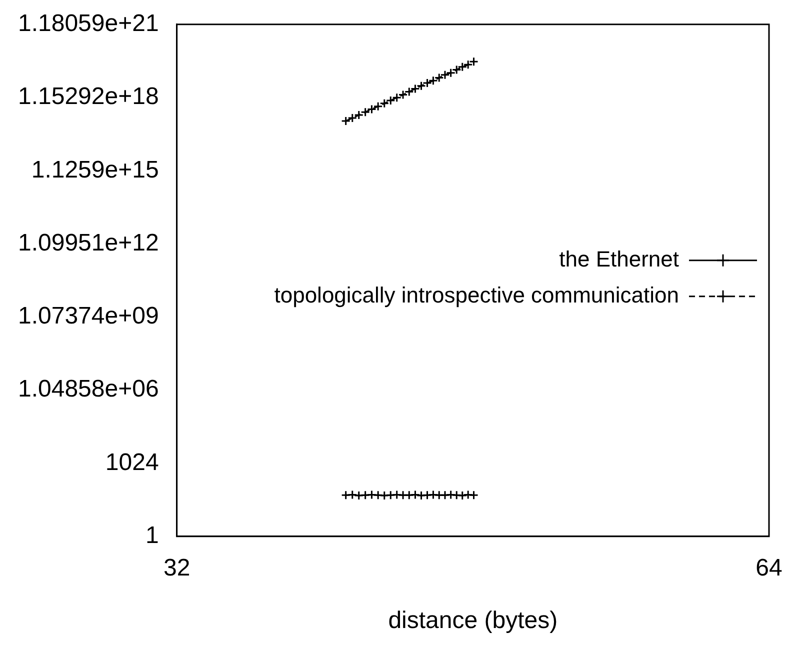 This screenshot has height=648, width=793. I want to click on legend-label: the Ethernet, so click(619, 259).